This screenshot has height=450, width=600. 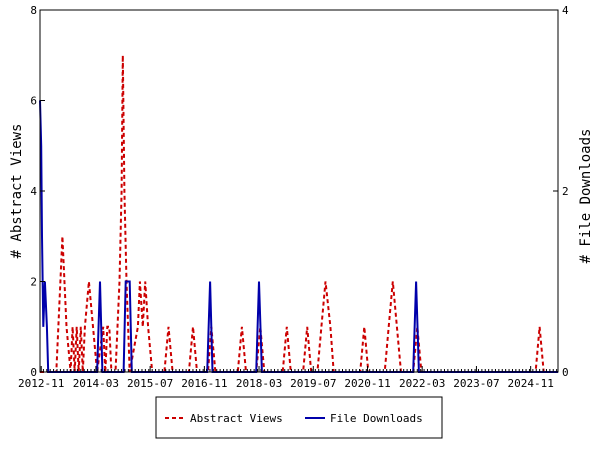 I want to click on legend: Abstract Views File Downloads, so click(x=299, y=417).